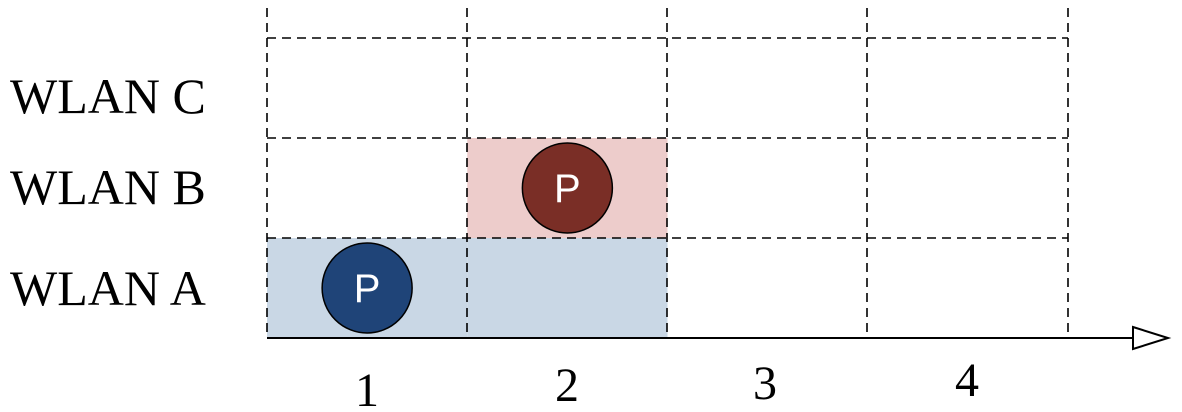 The image size is (1182, 412). I want to click on marker-wlan-b: P, so click(567, 188).